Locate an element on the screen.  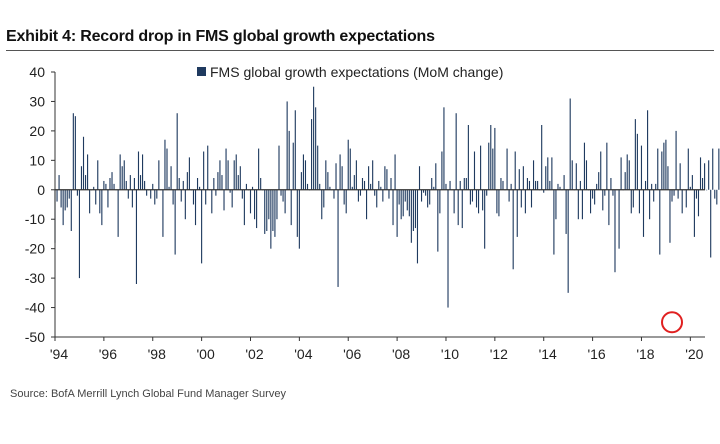
y-tick-label: 30 is located at coordinates (37, 101).